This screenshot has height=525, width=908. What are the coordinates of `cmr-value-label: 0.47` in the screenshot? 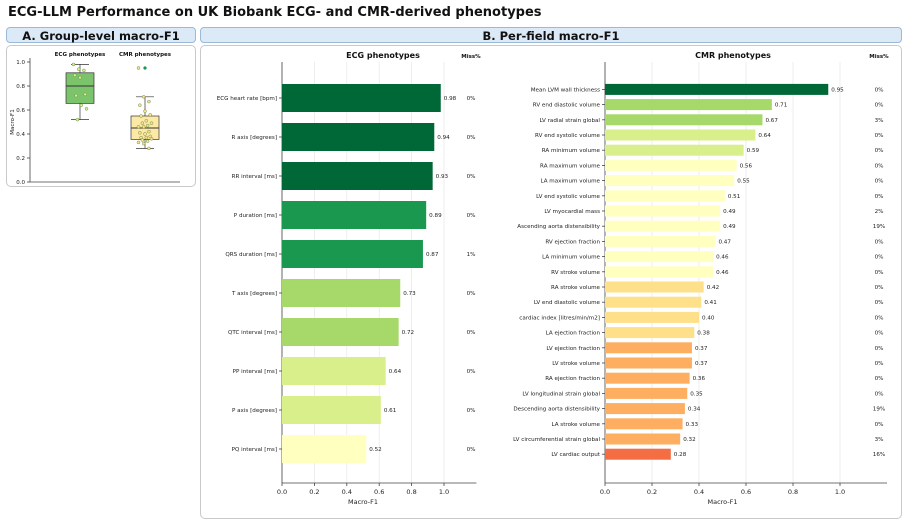 It's located at (724, 242).